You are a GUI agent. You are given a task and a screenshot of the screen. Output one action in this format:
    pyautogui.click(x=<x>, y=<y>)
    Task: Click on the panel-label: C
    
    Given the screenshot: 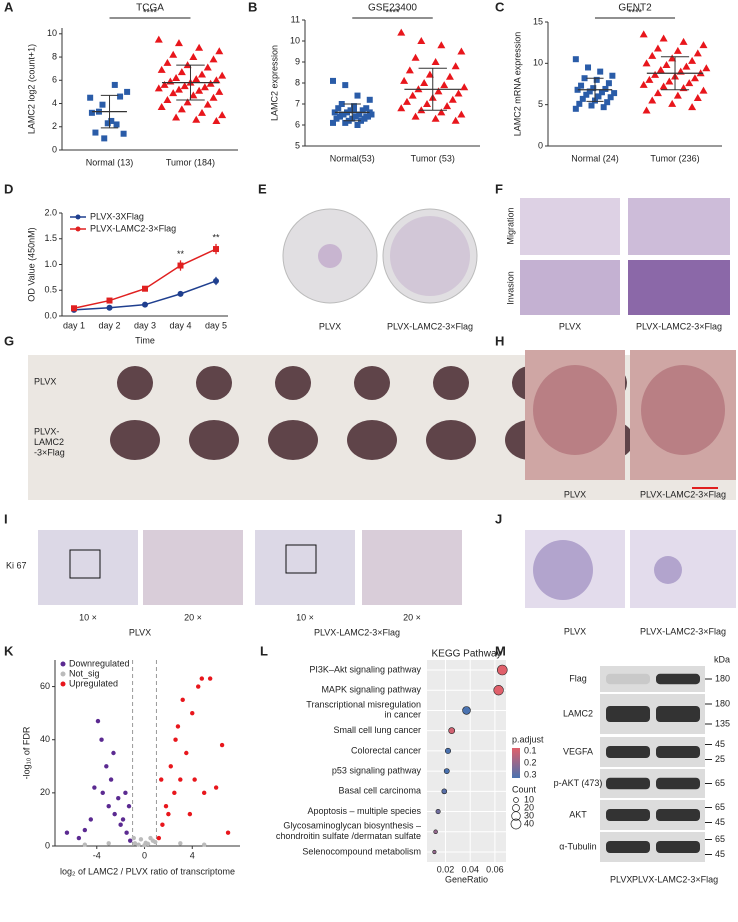 What is the action you would take?
    pyautogui.click(x=500, y=7)
    